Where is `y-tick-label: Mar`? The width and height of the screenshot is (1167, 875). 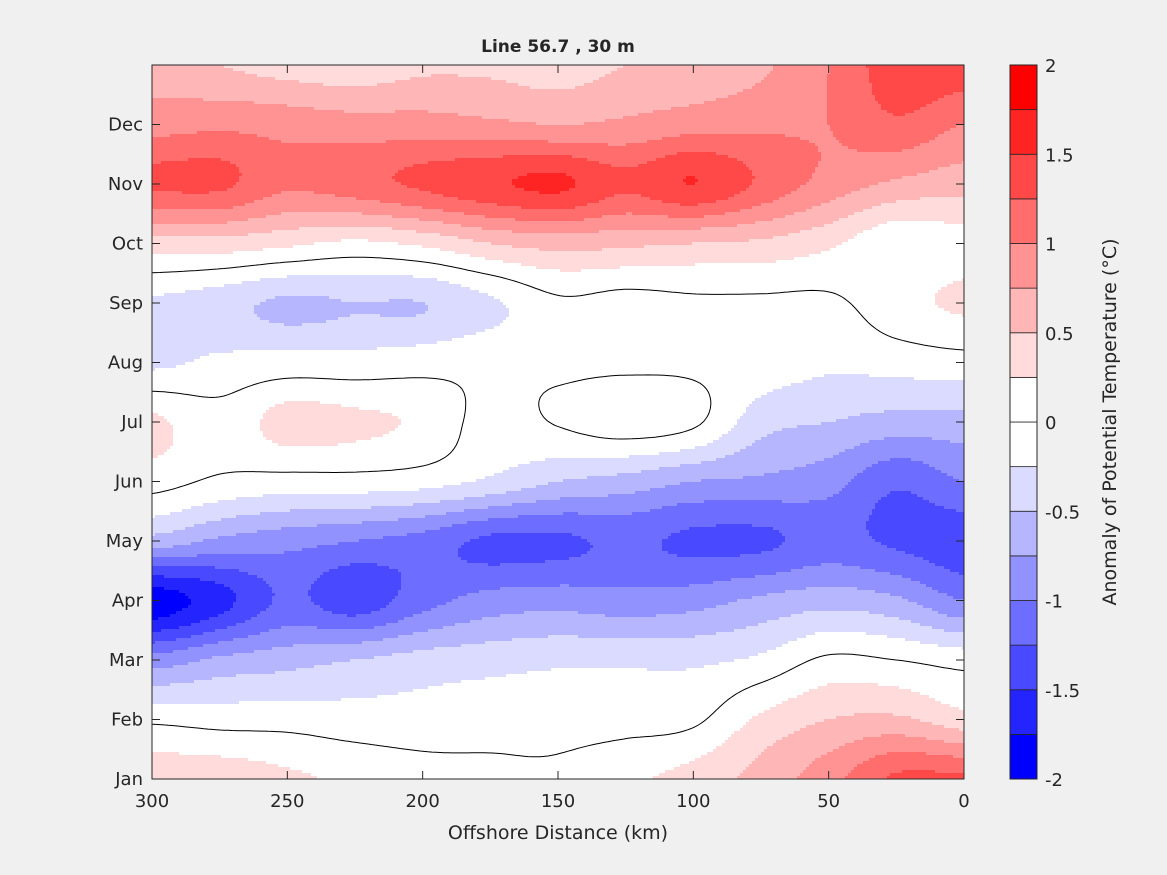
y-tick-label: Mar is located at coordinates (126, 660).